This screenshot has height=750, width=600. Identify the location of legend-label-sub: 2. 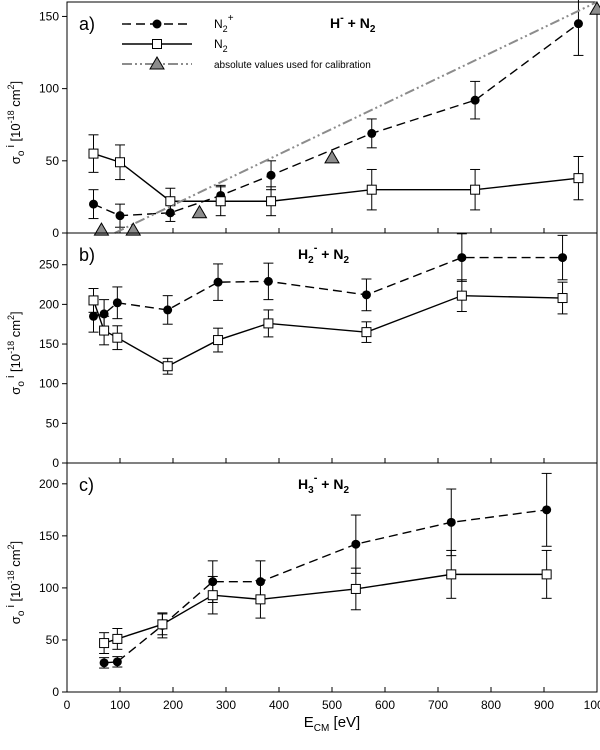
(225, 29).